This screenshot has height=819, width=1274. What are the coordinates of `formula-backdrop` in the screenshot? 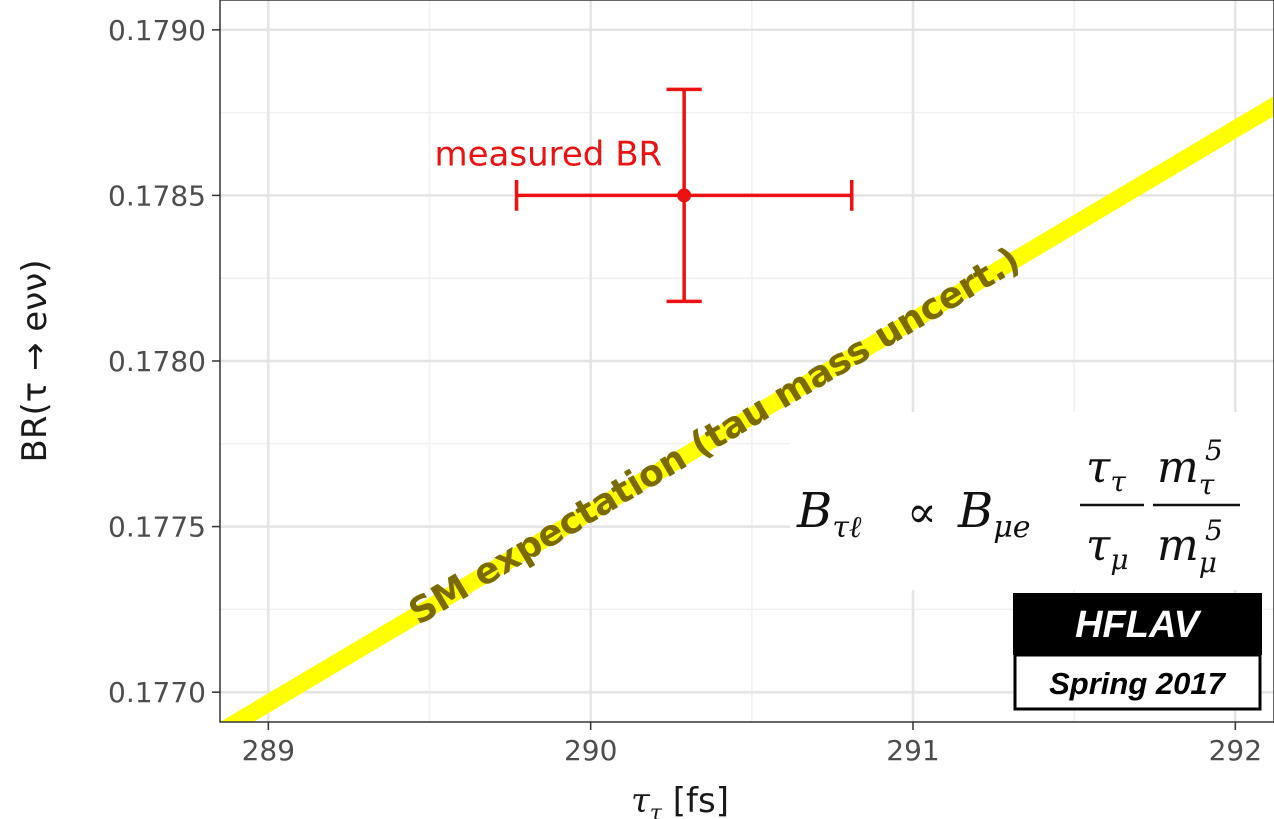 It's located at (1032, 501).